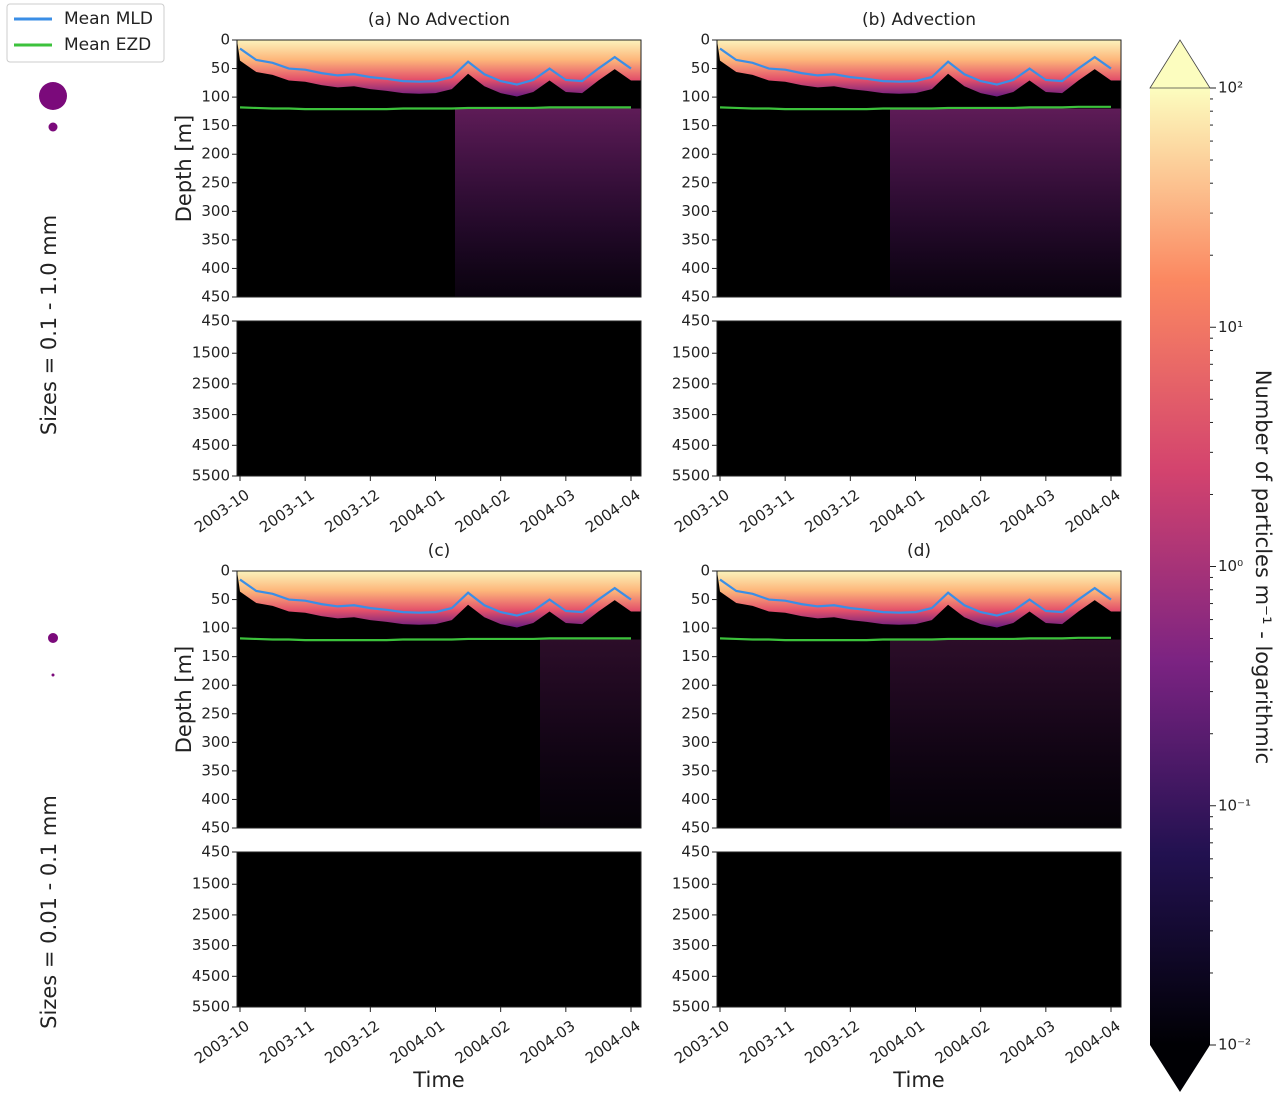 The image size is (1282, 1098). Describe the element at coordinates (49, 912) in the screenshot. I see `row-label: Sizes = 0.01 - 0.1 mm` at that location.